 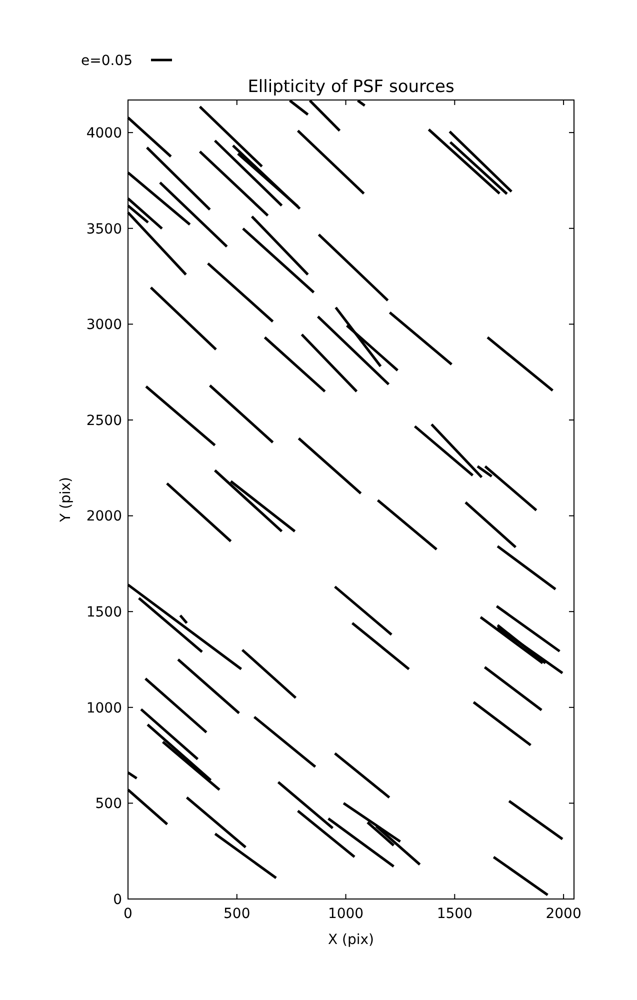 What do you see at coordinates (237, 914) in the screenshot?
I see `x-tick-label: 500` at bounding box center [237, 914].